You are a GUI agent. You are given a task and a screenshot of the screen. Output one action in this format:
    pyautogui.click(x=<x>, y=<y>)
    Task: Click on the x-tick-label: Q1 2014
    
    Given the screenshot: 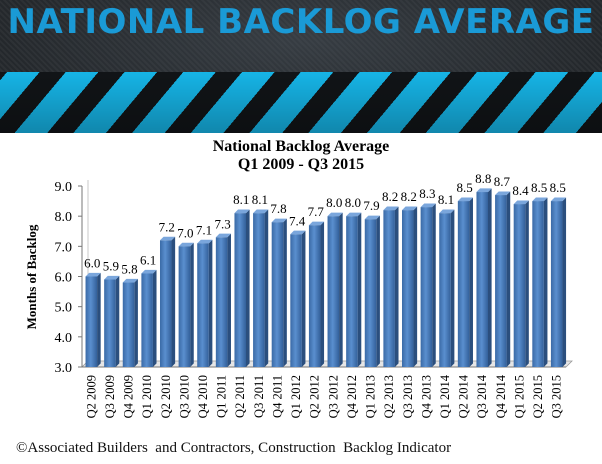 What is the action you would take?
    pyautogui.click(x=445, y=396)
    